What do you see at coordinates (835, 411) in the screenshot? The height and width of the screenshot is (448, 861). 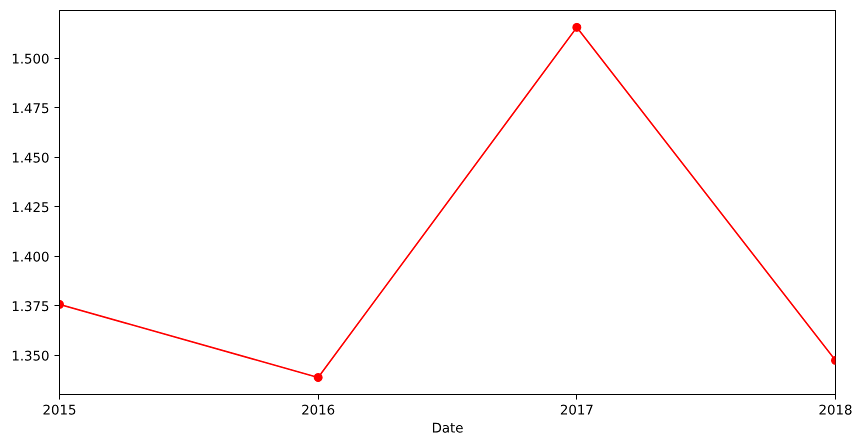 I see `x-tick-label: 2018` at bounding box center [835, 411].